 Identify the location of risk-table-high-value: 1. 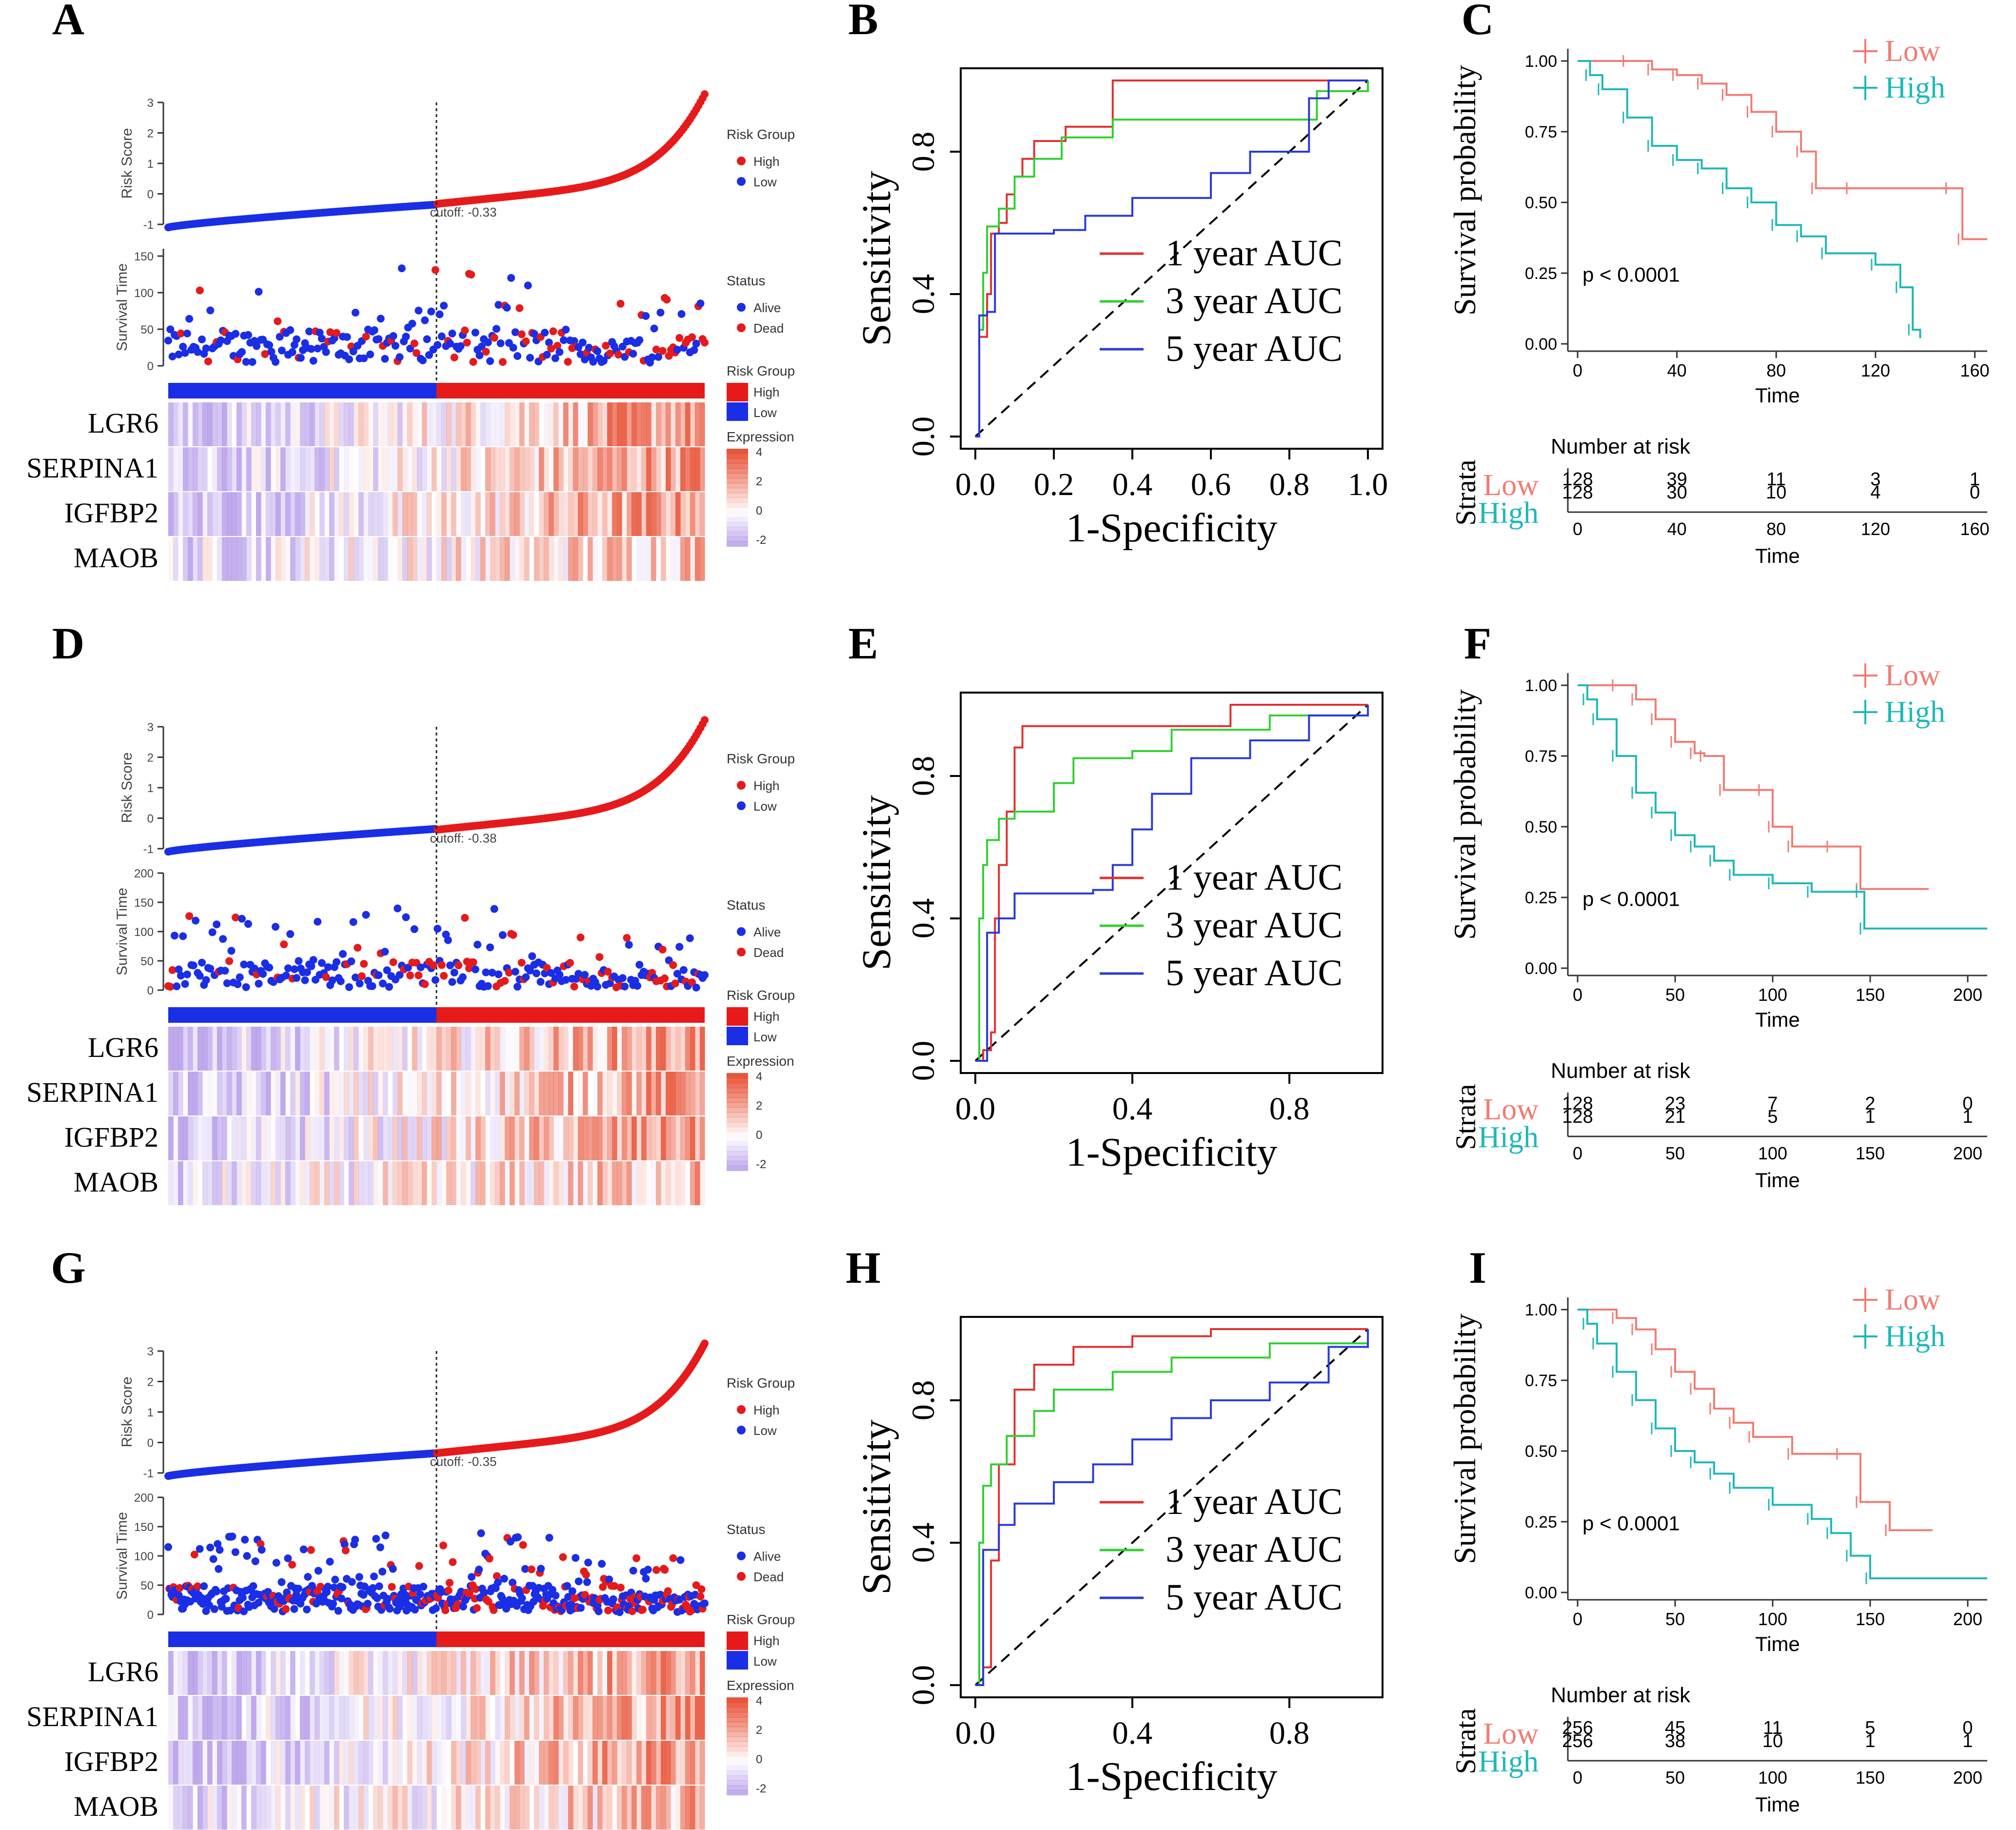
(1968, 1117).